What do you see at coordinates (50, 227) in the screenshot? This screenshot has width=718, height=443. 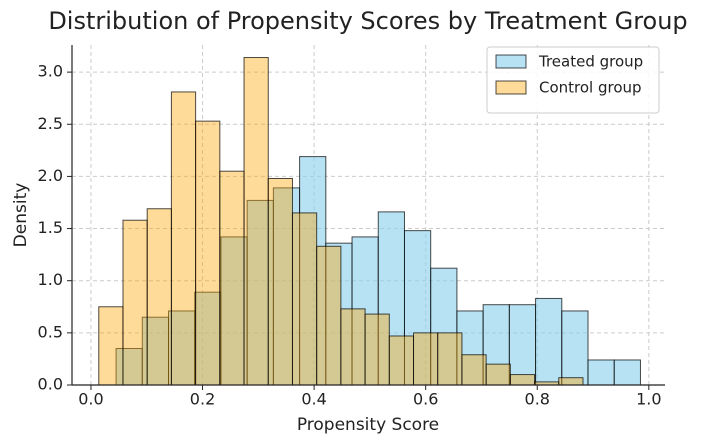 I see `y-tick-label: 1.5` at bounding box center [50, 227].